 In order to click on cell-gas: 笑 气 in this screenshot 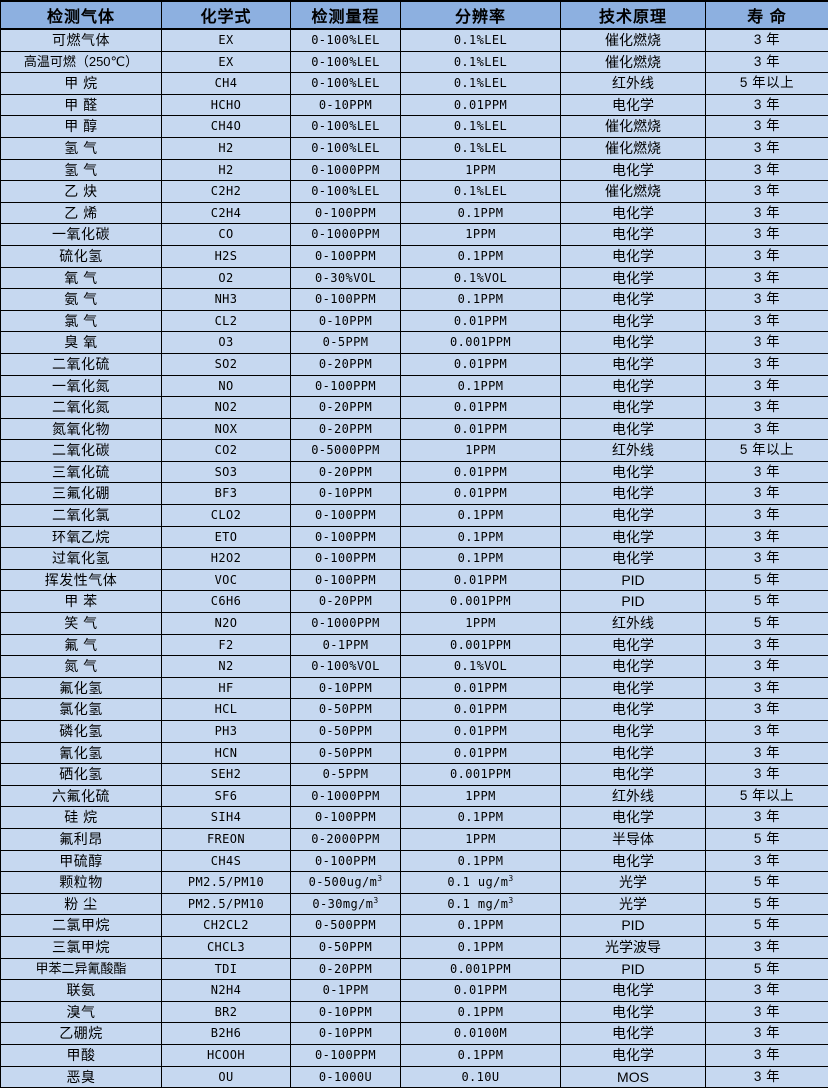, I will do `click(81, 624)`.